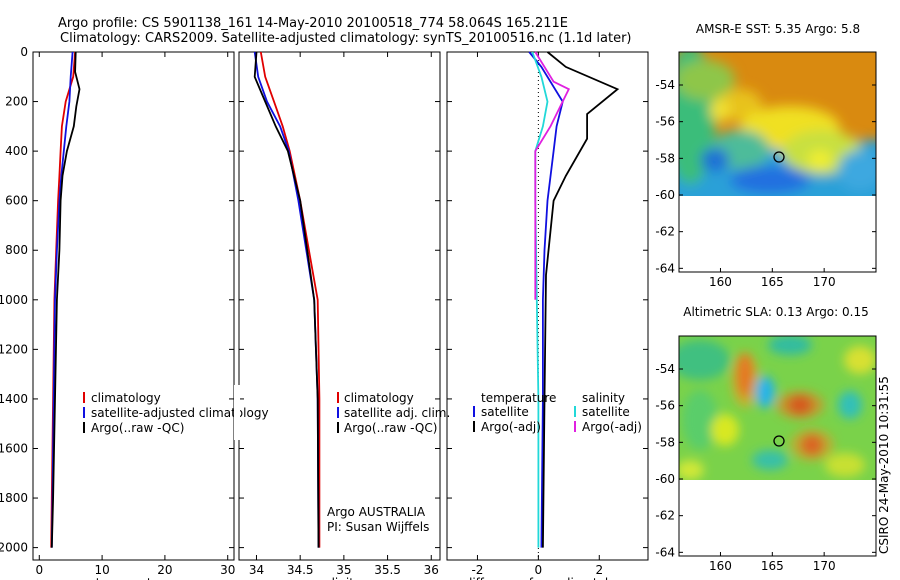 The width and height of the screenshot is (900, 580). Describe the element at coordinates (14, 448) in the screenshot. I see `y-tick-label: 1600` at that location.